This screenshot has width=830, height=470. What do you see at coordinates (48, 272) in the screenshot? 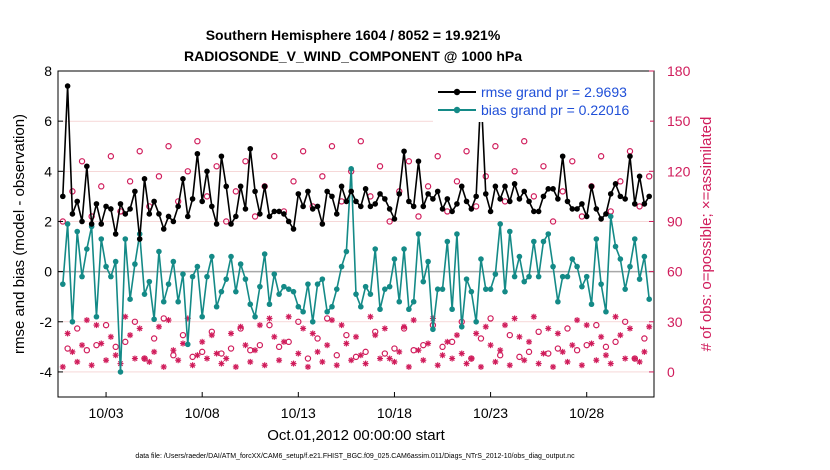
I see `y-tick-label: 0` at bounding box center [48, 272].